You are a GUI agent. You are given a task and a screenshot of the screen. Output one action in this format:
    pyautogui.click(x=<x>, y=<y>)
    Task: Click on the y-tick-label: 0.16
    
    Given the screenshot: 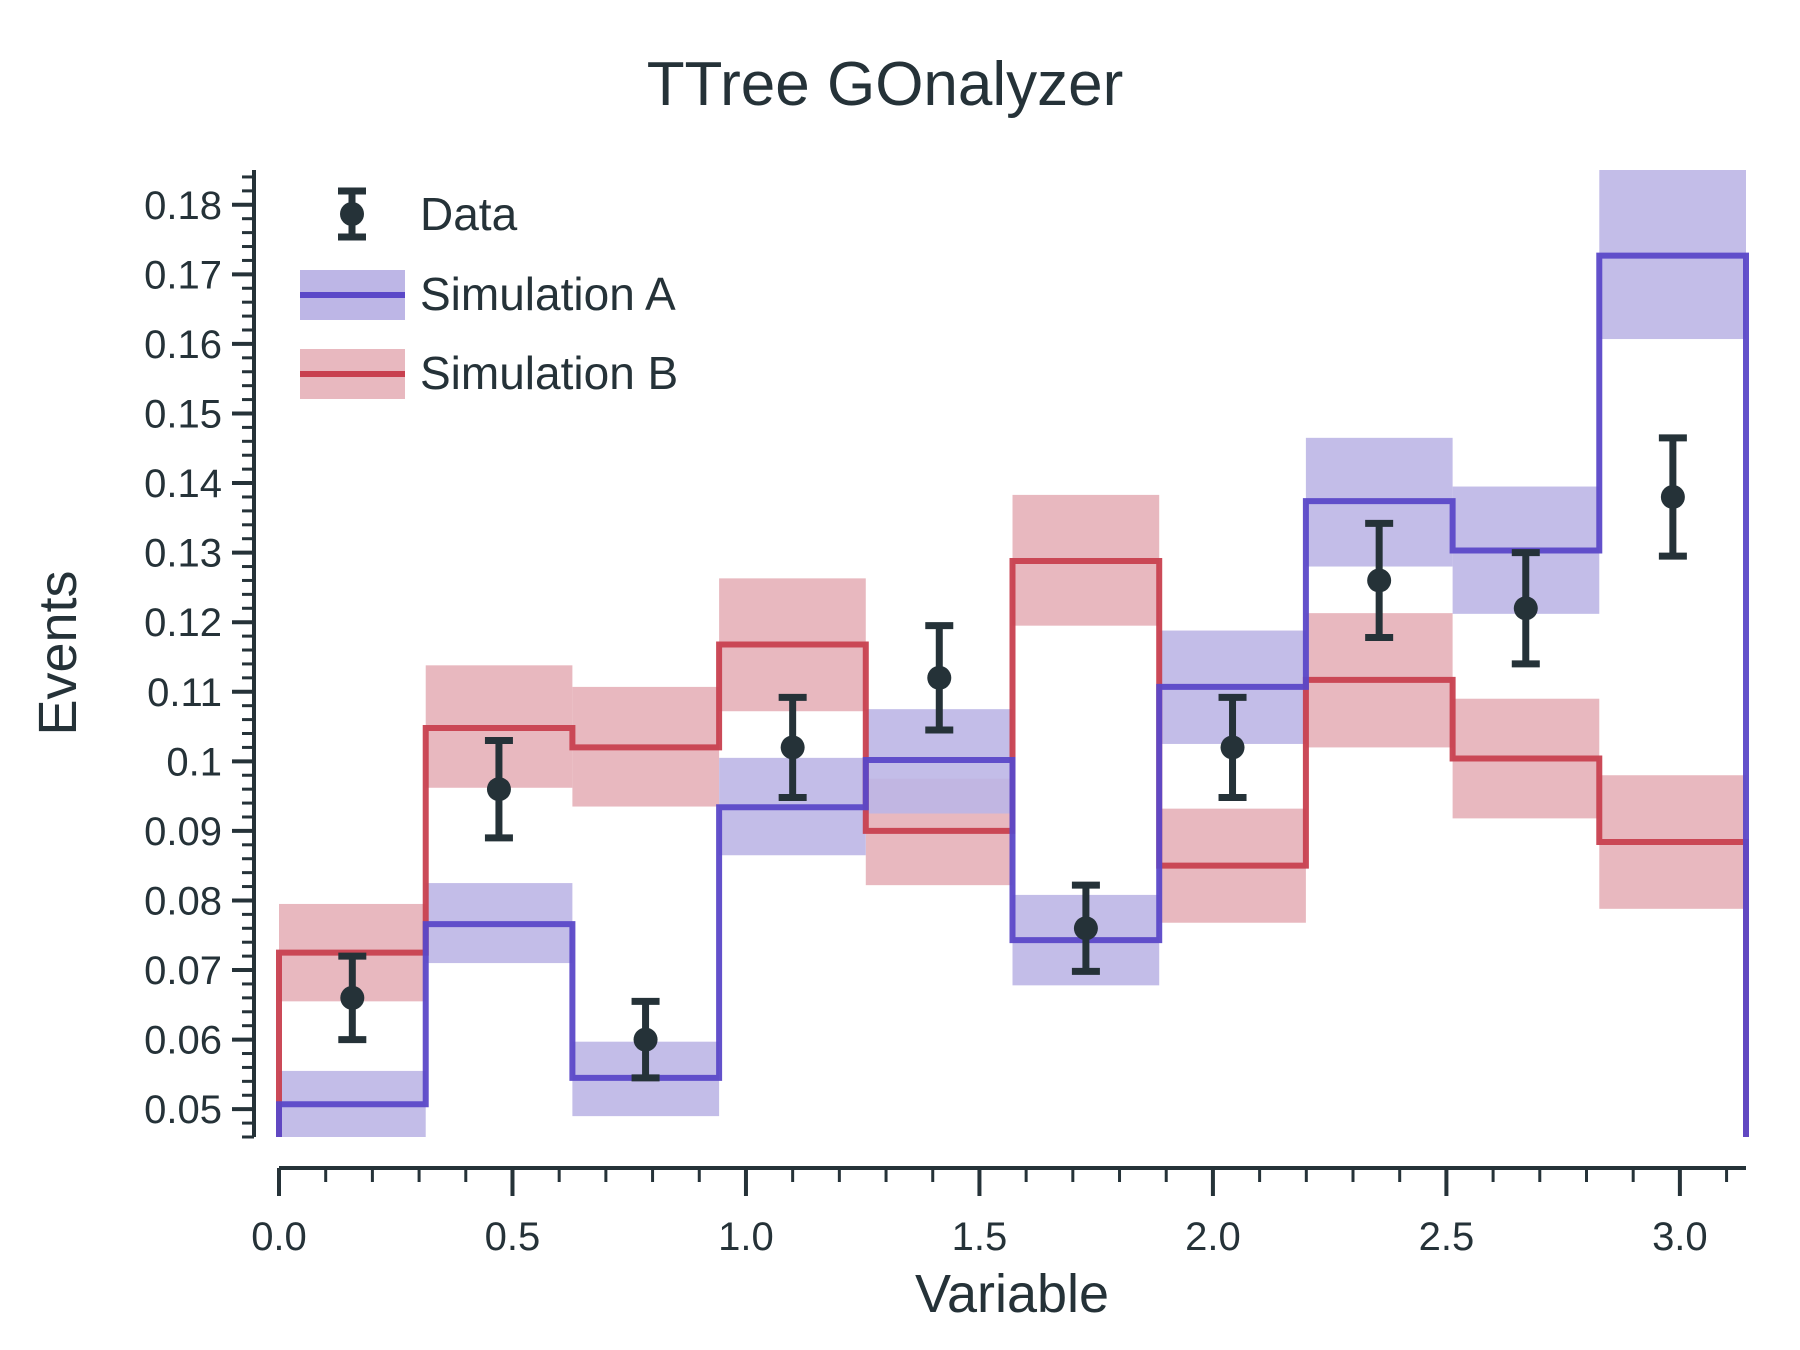 What is the action you would take?
    pyautogui.click(x=183, y=345)
    